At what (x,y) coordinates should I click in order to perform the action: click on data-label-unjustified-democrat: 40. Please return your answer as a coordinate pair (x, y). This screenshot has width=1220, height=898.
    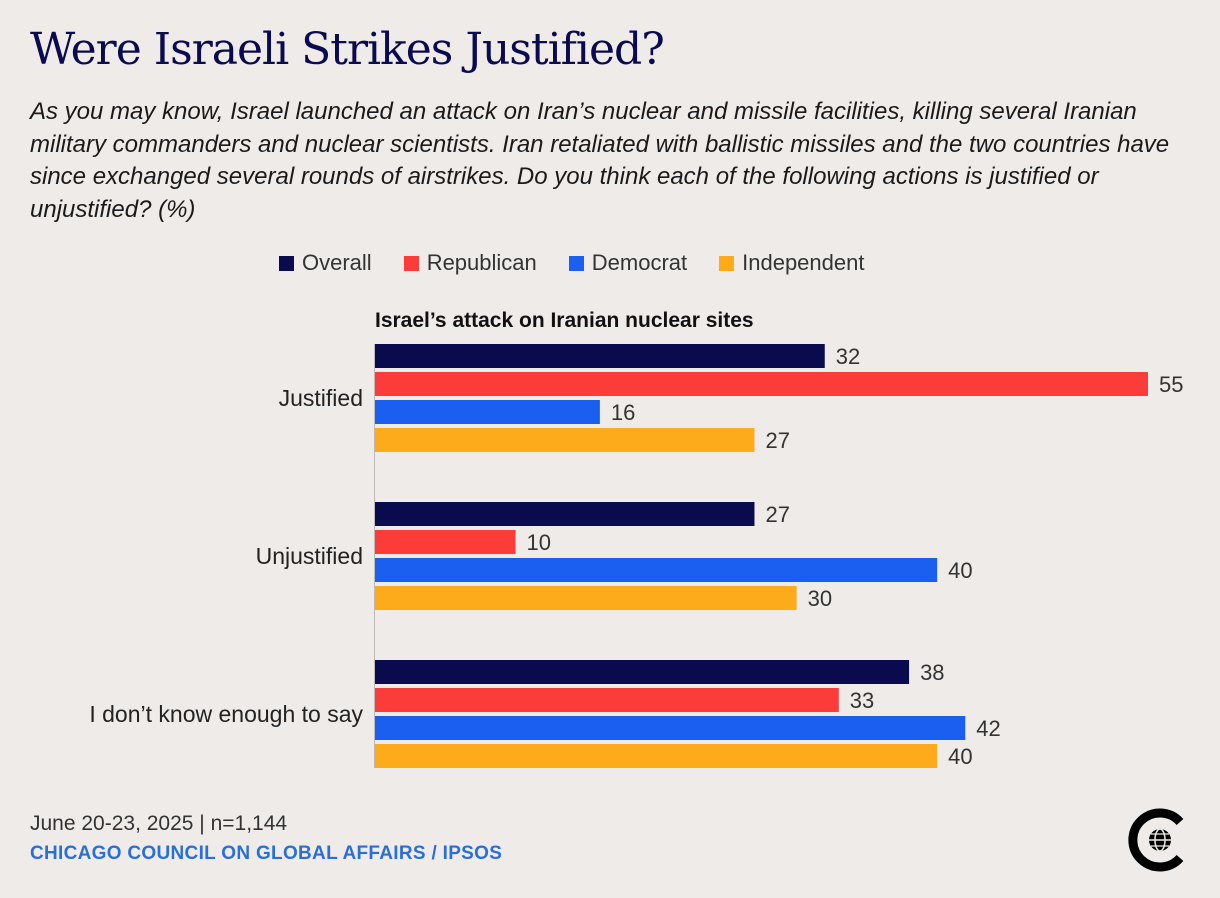
    Looking at the image, I should click on (960, 570).